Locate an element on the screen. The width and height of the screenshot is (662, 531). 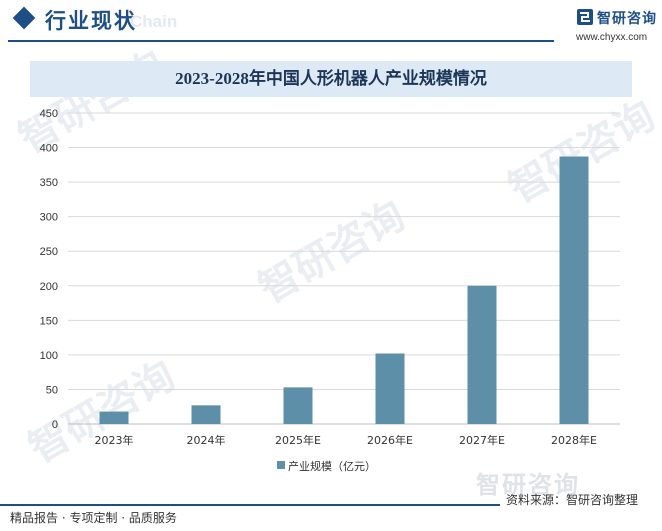
y-tick-label: 50 is located at coordinates (52, 390).